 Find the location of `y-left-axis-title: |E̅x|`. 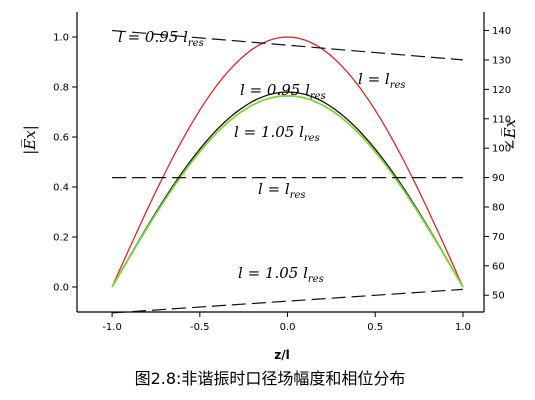

y-left-axis-title: |E̅x| is located at coordinates (29, 140).